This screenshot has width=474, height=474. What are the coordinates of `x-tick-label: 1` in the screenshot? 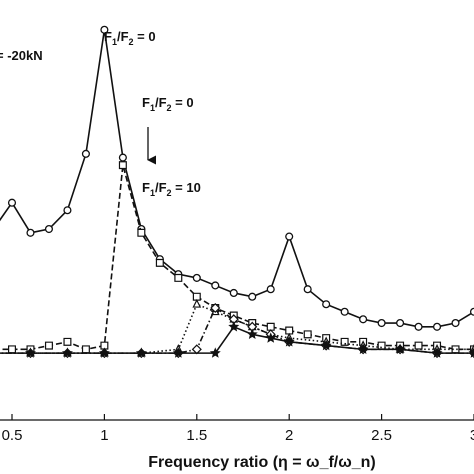 It's located at (104, 435).